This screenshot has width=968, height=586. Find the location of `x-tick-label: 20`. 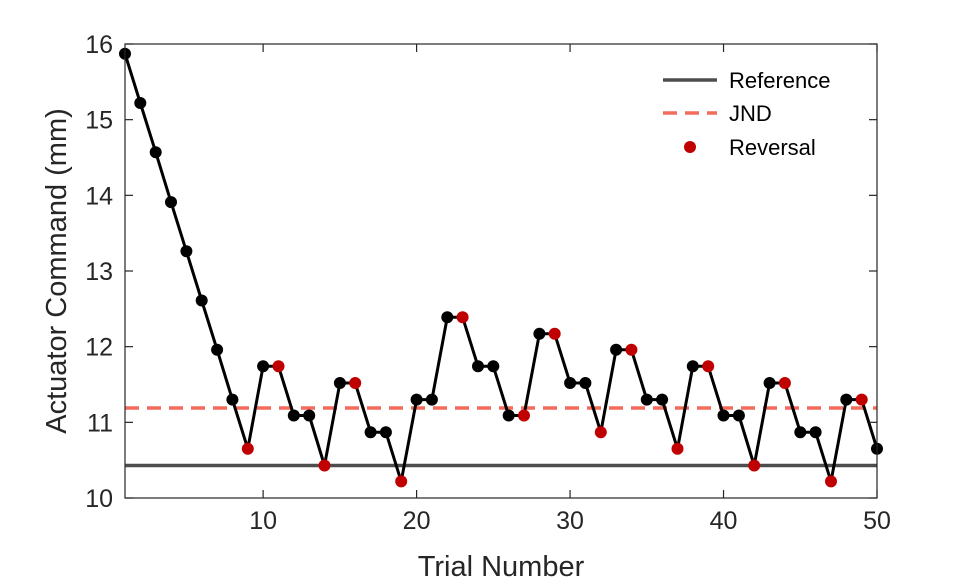

x-tick-label: 20 is located at coordinates (417, 521).